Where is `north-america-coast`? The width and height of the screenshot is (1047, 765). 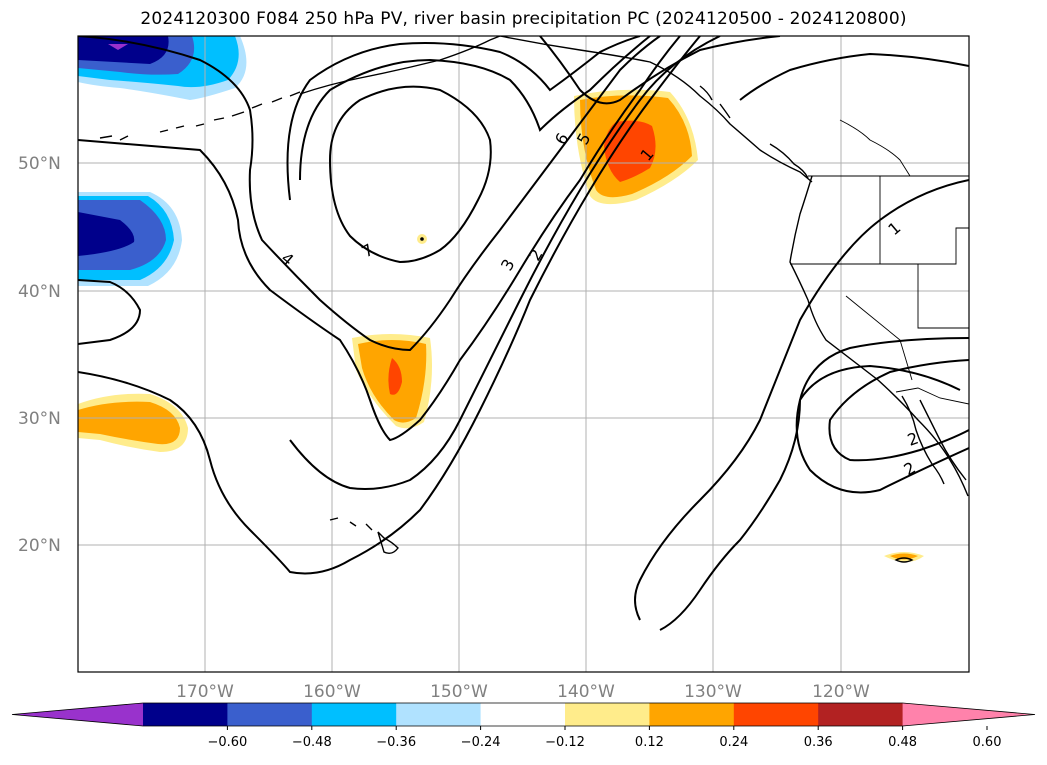 north-america-coast is located at coordinates (879, 336).